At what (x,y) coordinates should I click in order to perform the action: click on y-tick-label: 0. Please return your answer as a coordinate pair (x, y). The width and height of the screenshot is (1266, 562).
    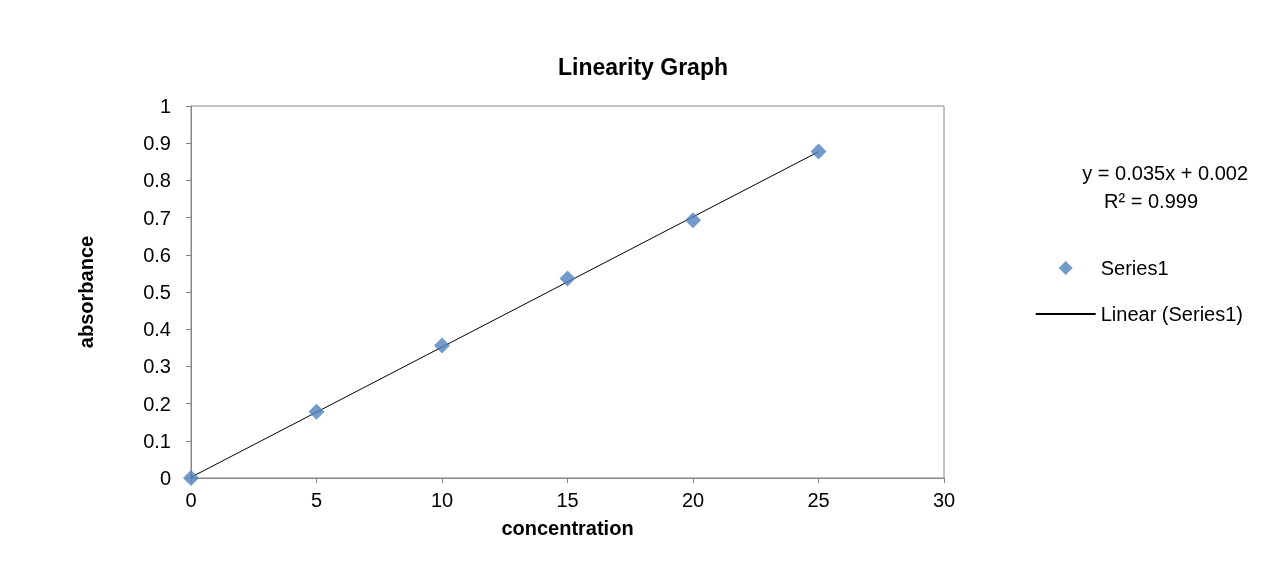
    Looking at the image, I should click on (165, 478).